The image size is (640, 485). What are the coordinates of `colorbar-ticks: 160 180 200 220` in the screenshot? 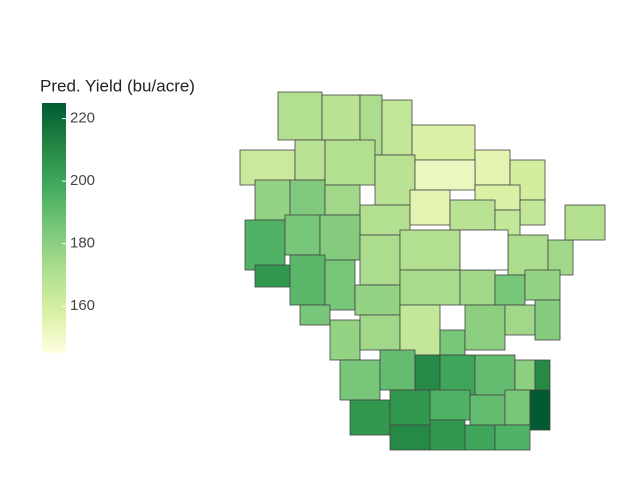 It's located at (78, 212).